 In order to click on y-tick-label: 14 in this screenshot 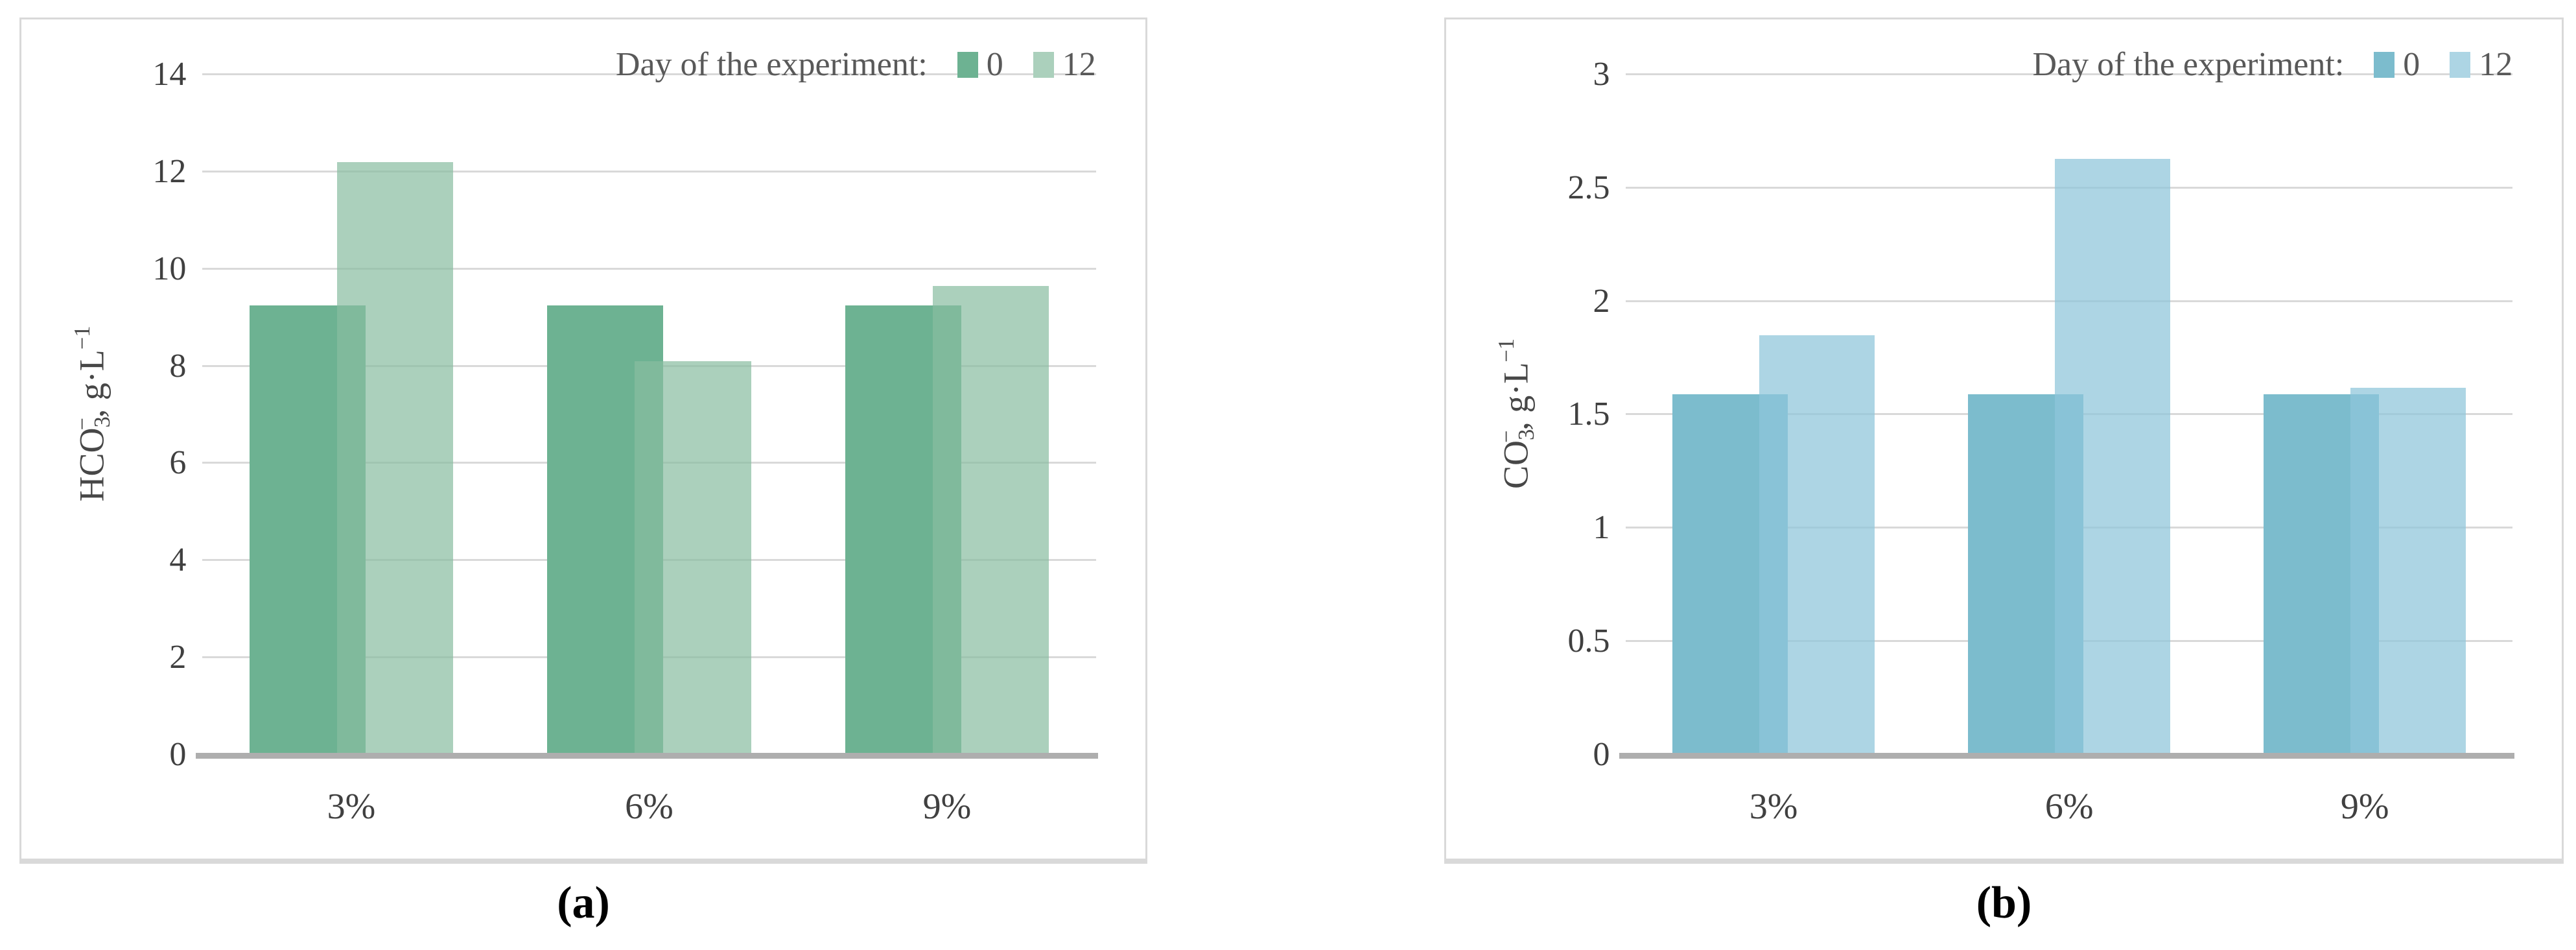, I will do `click(169, 74)`.